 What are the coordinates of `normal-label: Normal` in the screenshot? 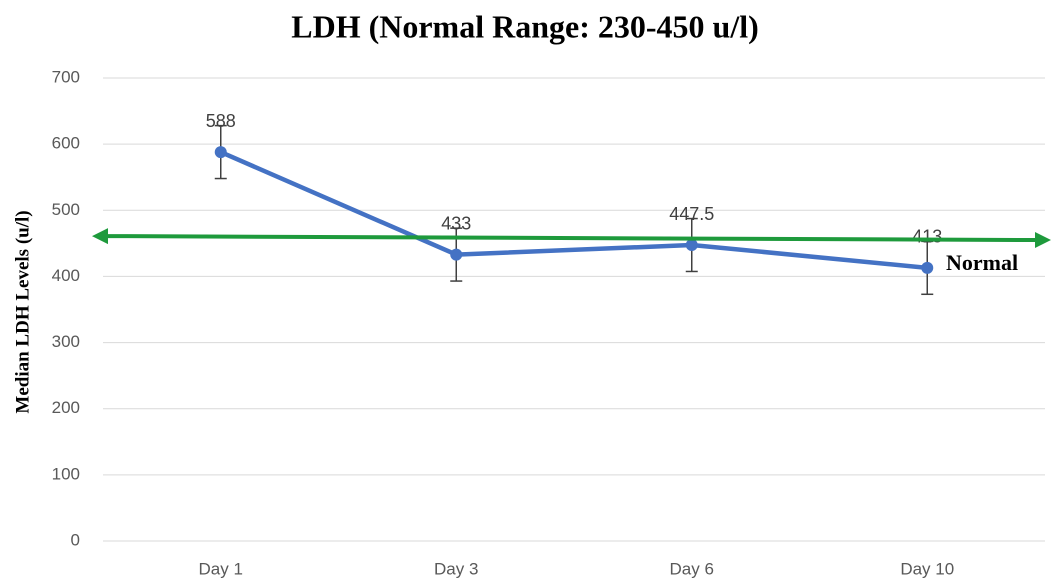 It's located at (982, 262).